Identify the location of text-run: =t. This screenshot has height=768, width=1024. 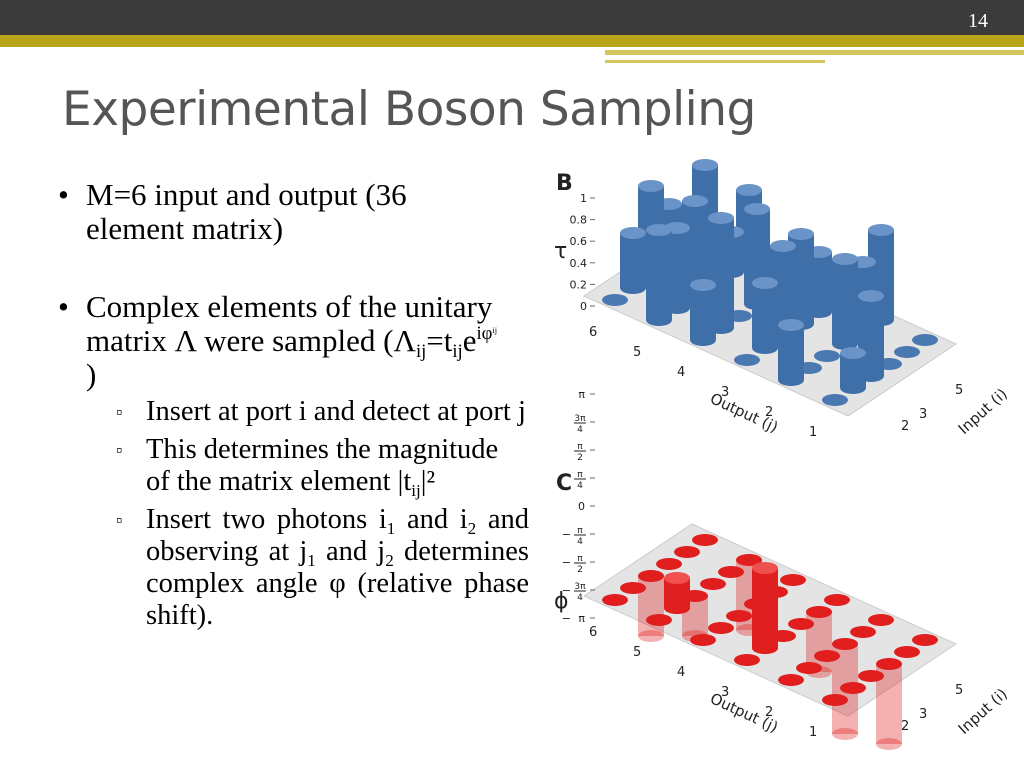
(439, 340).